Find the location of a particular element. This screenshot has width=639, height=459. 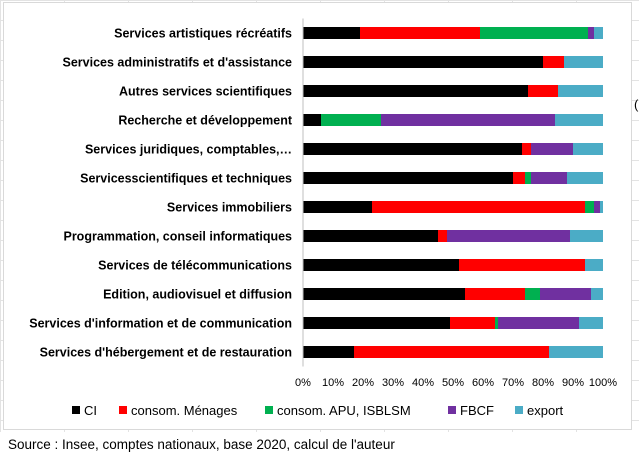

category-label: Services immobiliers is located at coordinates (229, 208).